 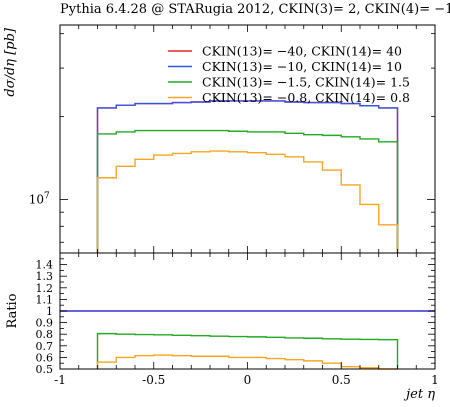 What do you see at coordinates (45, 369) in the screenshot?
I see `ratio-y-tick-label: 0.5` at bounding box center [45, 369].